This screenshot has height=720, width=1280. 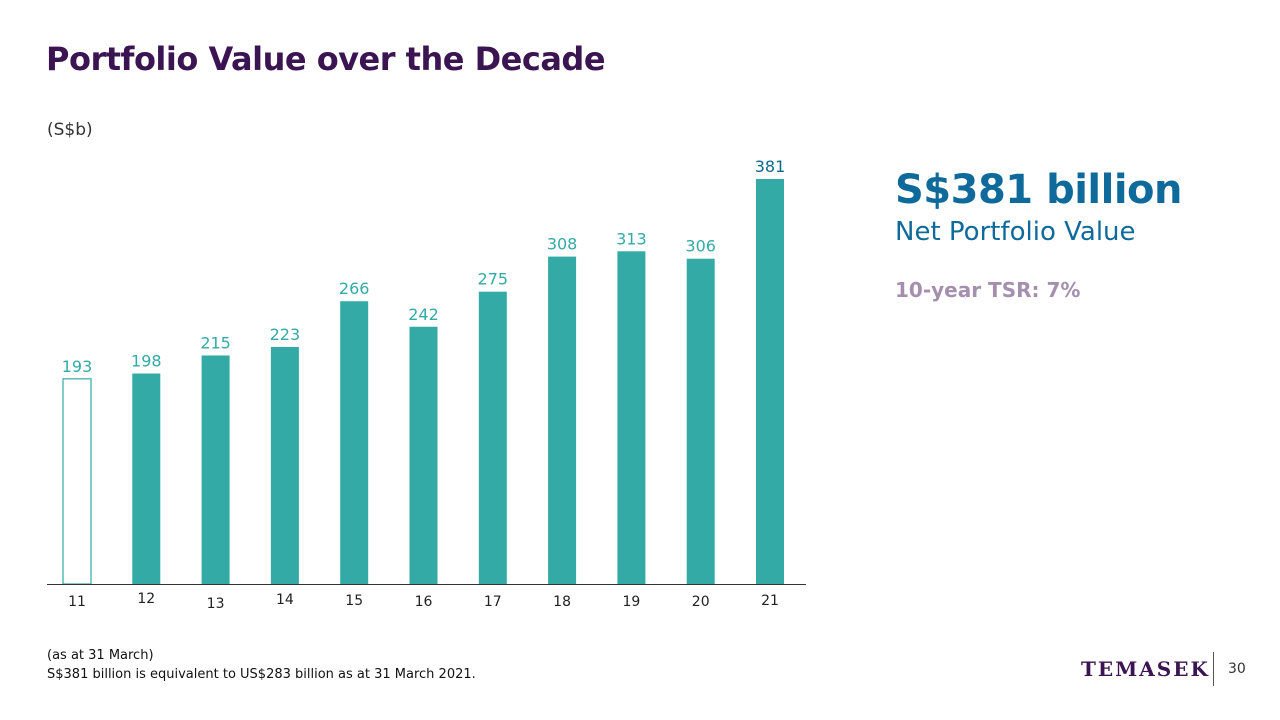 What do you see at coordinates (493, 602) in the screenshot?
I see `x-tick-label: 17` at bounding box center [493, 602].